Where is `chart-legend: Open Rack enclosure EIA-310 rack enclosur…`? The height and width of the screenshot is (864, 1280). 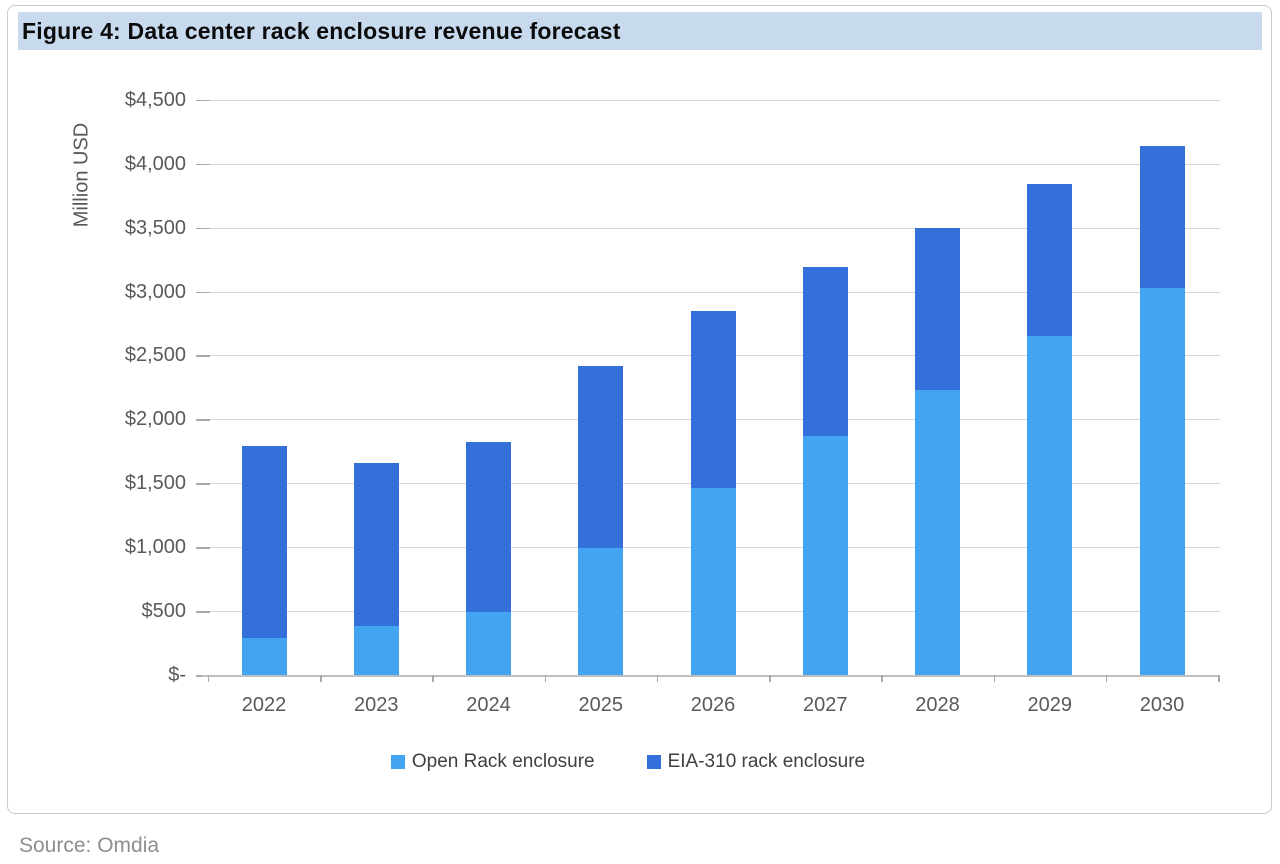
chart-legend: Open Rack enclosure EIA-310 rack enclosur… is located at coordinates (628, 762).